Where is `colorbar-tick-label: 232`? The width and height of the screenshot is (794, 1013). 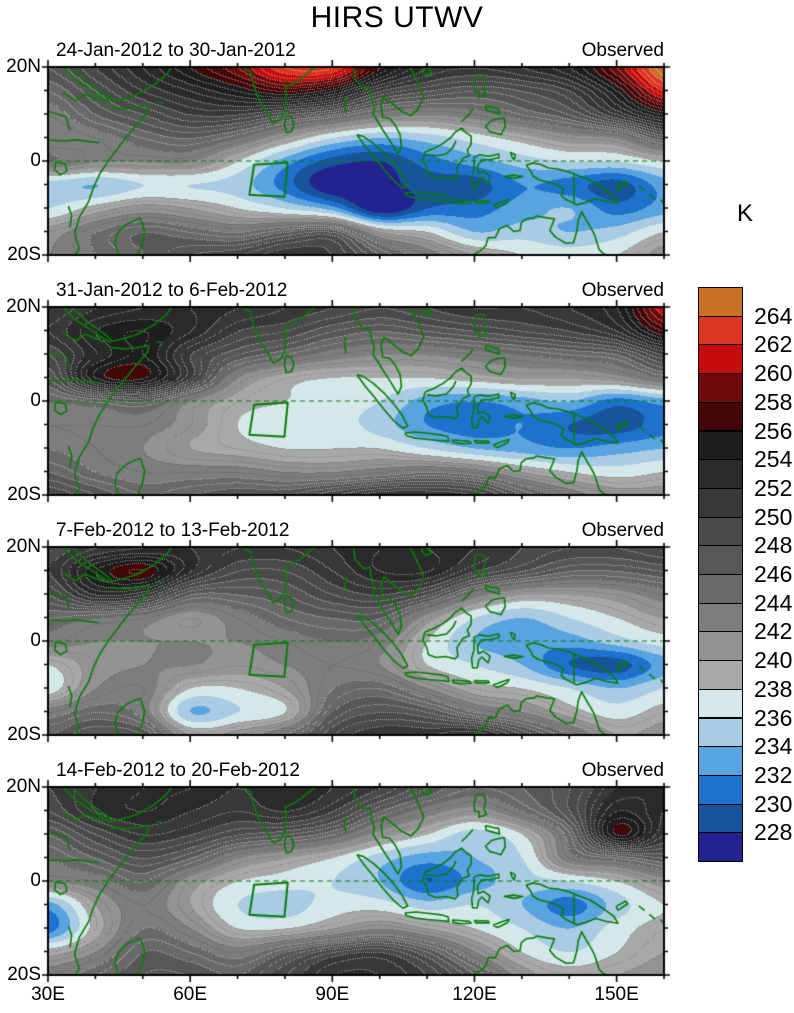
colorbar-tick-label: 232 is located at coordinates (773, 774).